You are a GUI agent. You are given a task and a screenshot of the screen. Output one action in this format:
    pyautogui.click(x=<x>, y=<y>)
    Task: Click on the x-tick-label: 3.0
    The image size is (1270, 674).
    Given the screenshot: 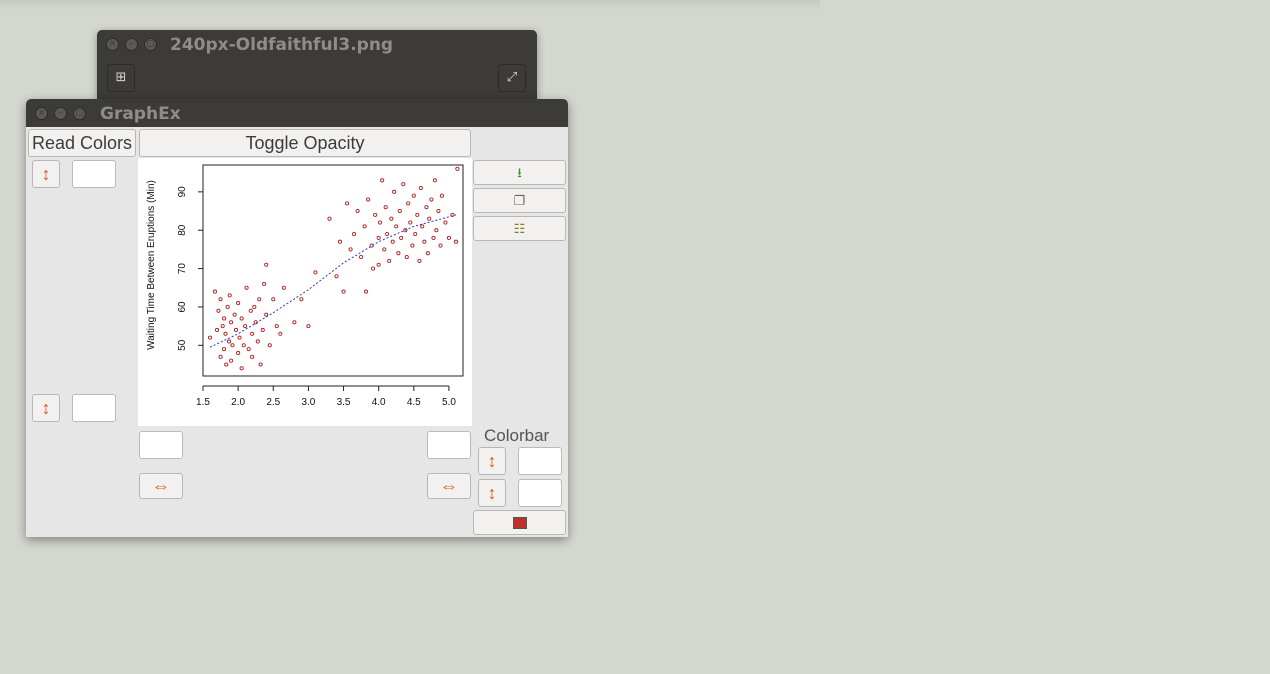 What is the action you would take?
    pyautogui.click(x=308, y=402)
    